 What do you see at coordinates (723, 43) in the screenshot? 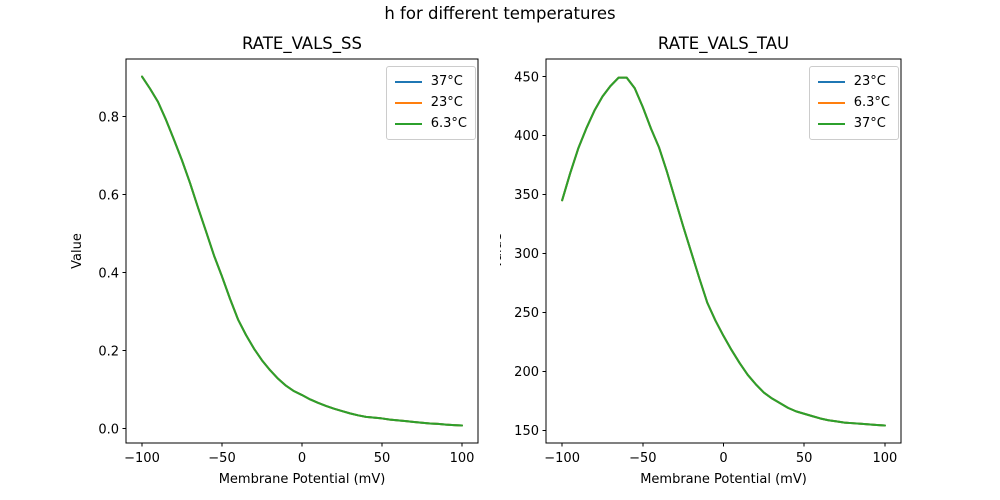
I see `chart-title: RATE_VALS_TAU` at bounding box center [723, 43].